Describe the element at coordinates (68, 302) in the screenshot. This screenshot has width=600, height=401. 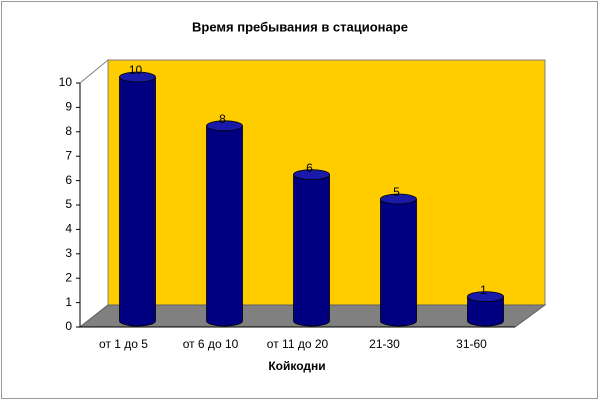
I see `y-tick-label: 1` at that location.